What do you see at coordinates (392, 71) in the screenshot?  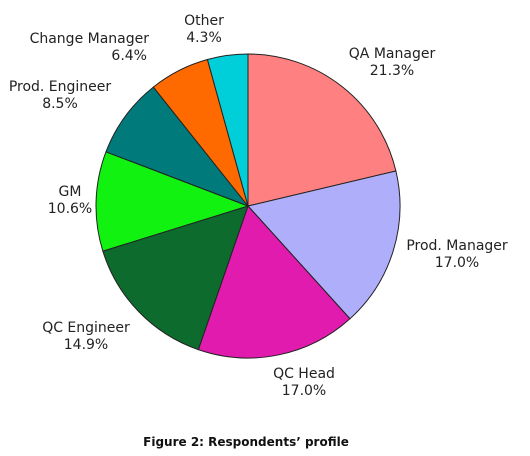 I see `slice-value-qa-manager: 21.3%` at bounding box center [392, 71].